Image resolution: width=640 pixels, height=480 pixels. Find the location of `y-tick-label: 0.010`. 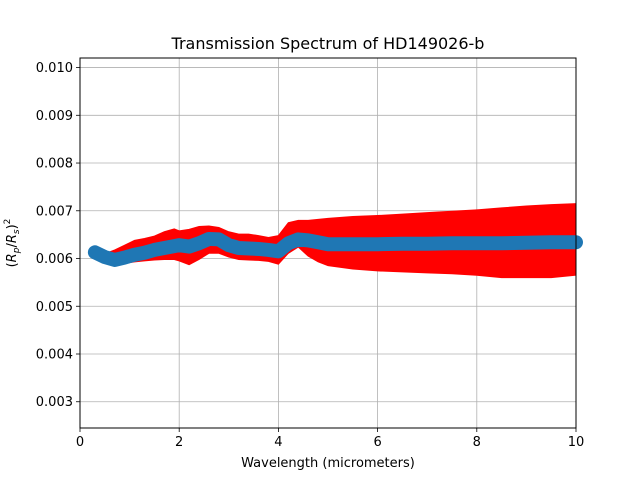

y-tick-label: 0.010 is located at coordinates (54, 68).